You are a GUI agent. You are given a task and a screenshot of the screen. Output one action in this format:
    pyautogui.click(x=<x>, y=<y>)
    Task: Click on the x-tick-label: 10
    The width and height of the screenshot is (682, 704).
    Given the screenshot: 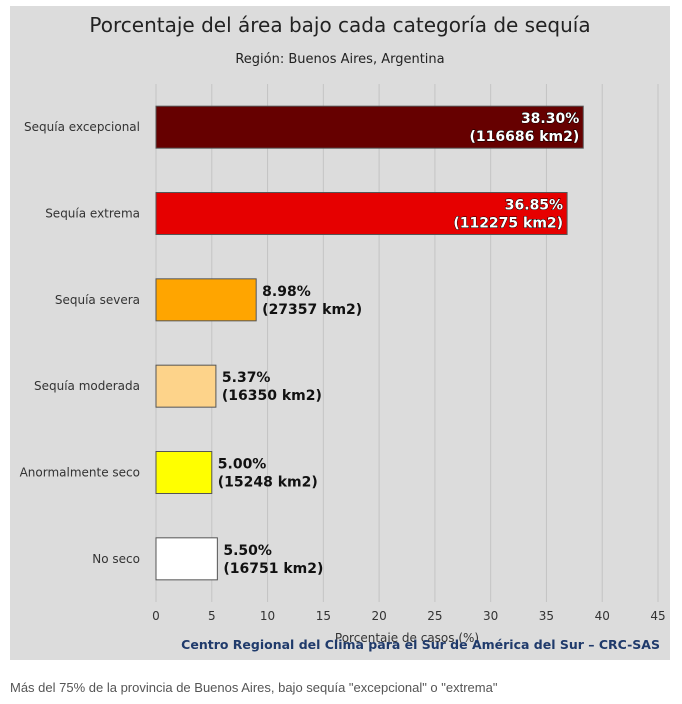 What is the action you would take?
    pyautogui.click(x=267, y=616)
    